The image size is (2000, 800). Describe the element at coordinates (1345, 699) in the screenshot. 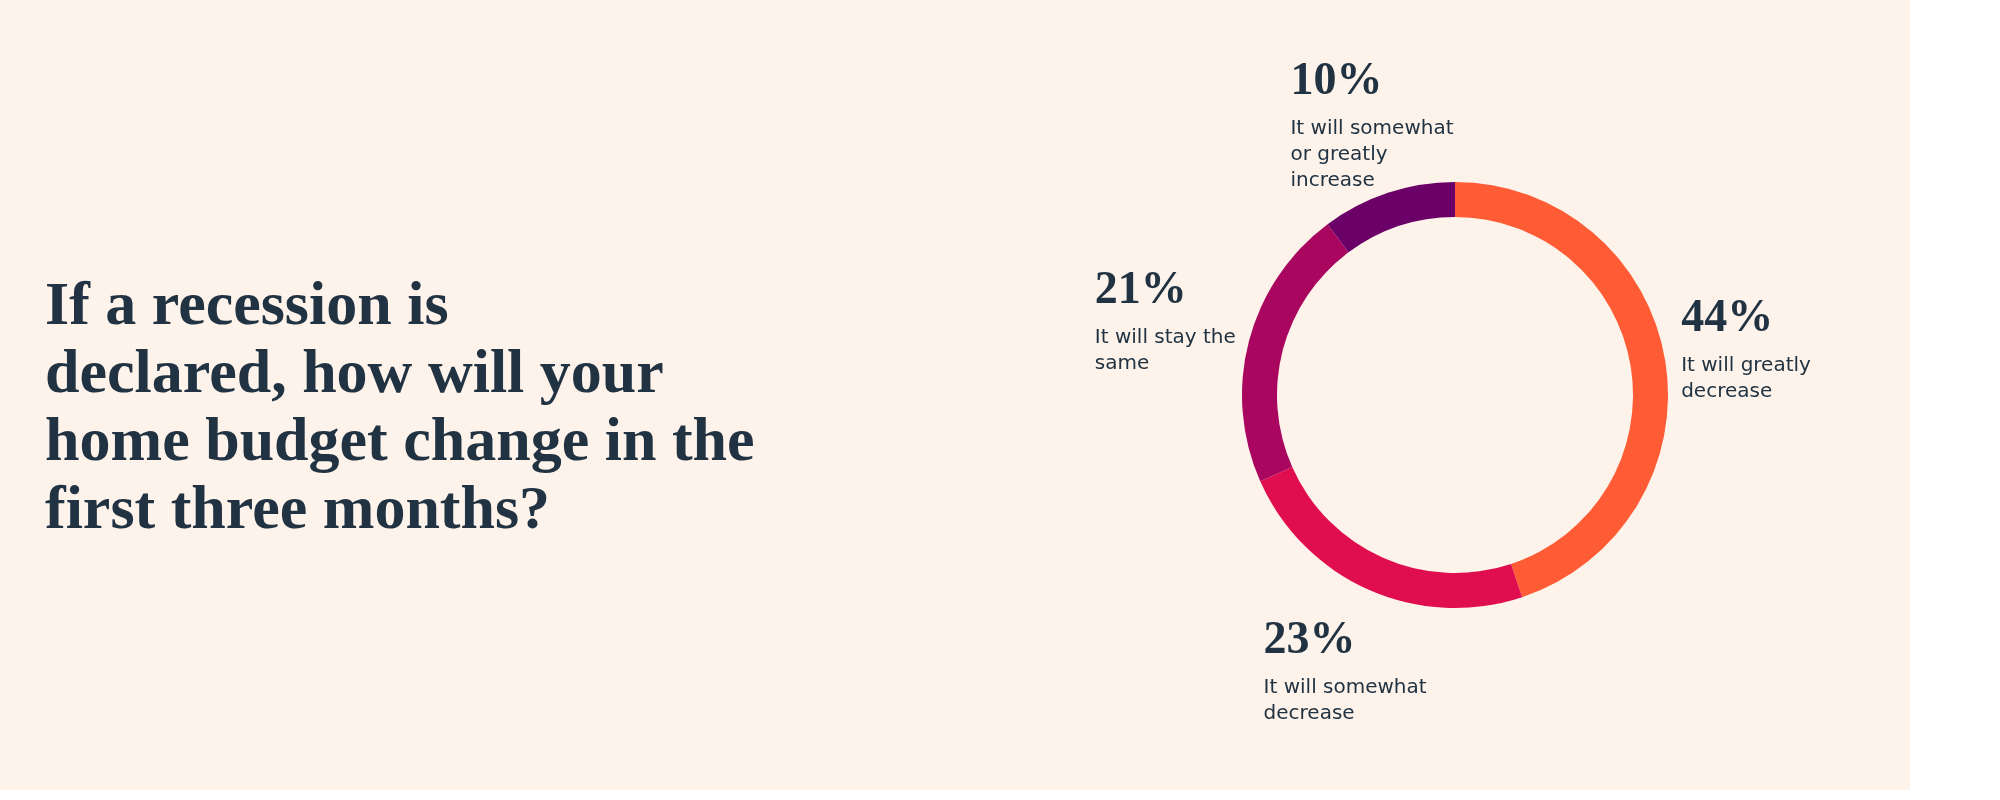

I see `slice-label: It will somewhat decrease` at that location.